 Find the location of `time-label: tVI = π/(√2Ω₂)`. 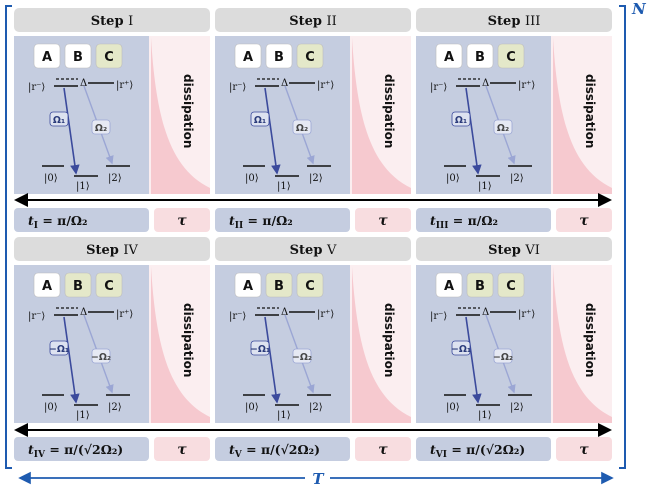

time-label: tVI = π/(√2Ω₂) is located at coordinates (477, 451).